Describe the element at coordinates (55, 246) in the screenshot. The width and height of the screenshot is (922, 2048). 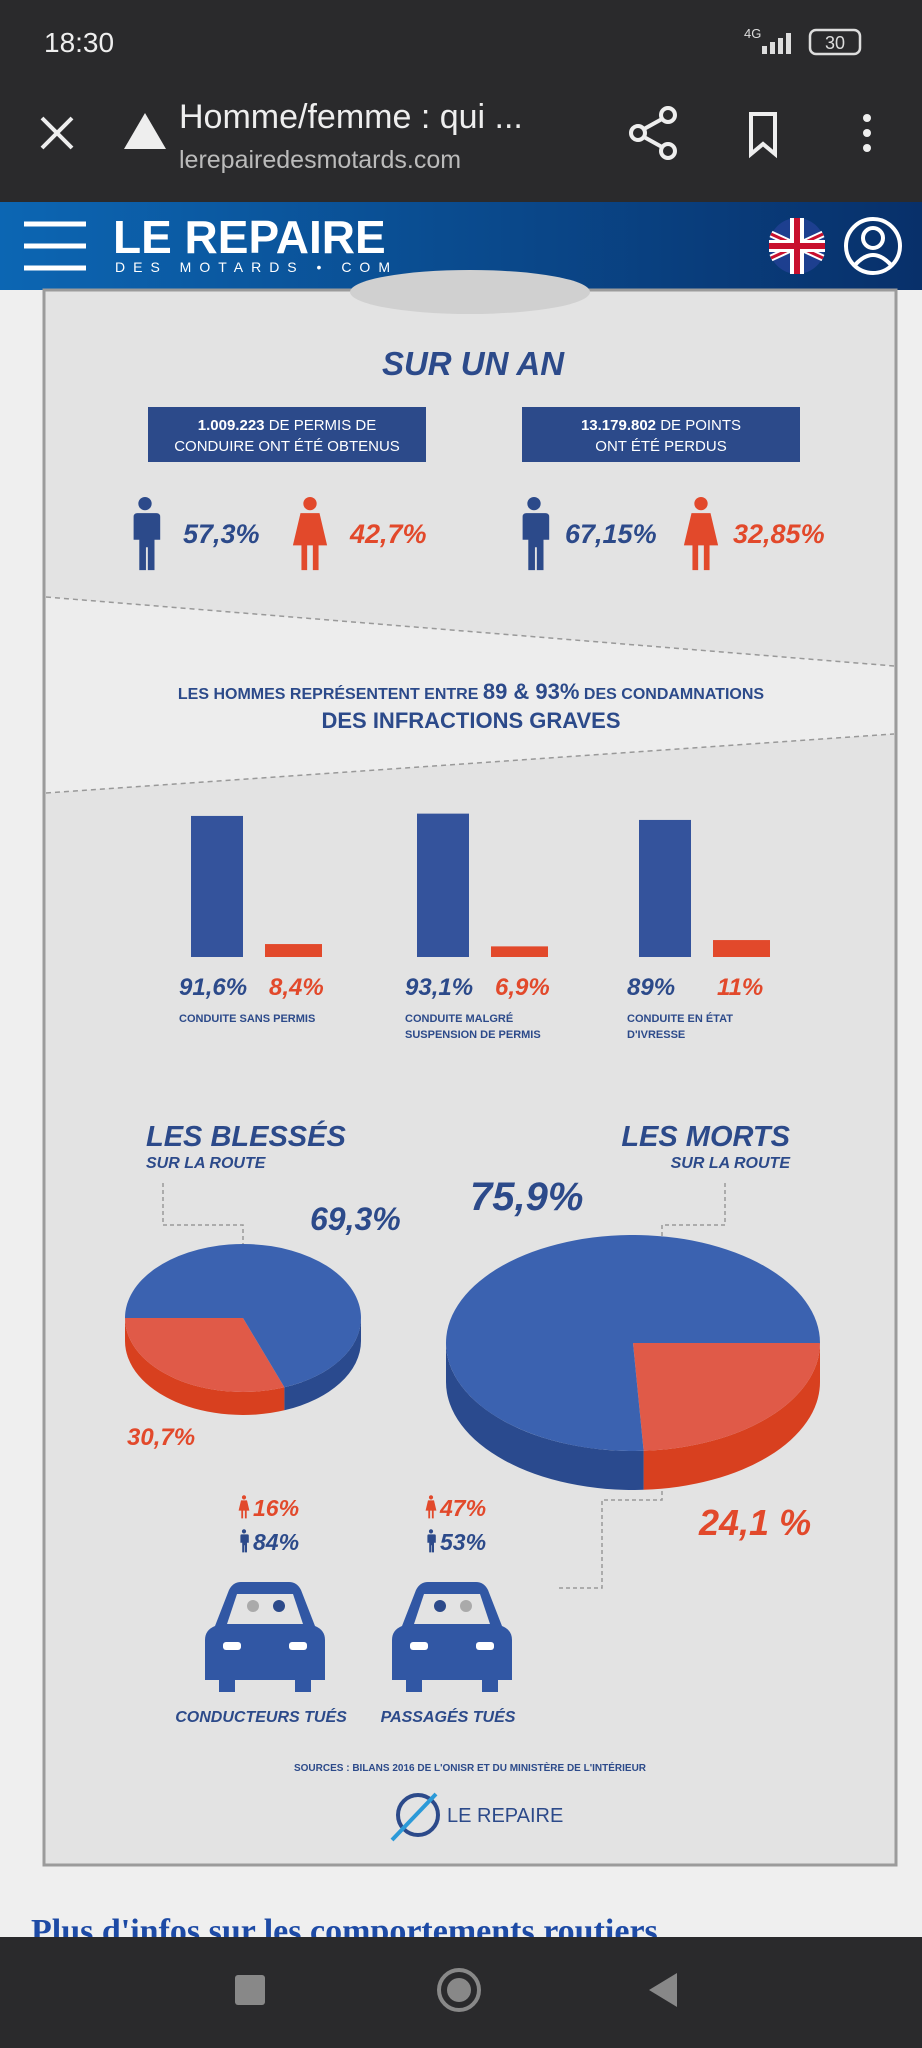
I see `hamburger` at that location.